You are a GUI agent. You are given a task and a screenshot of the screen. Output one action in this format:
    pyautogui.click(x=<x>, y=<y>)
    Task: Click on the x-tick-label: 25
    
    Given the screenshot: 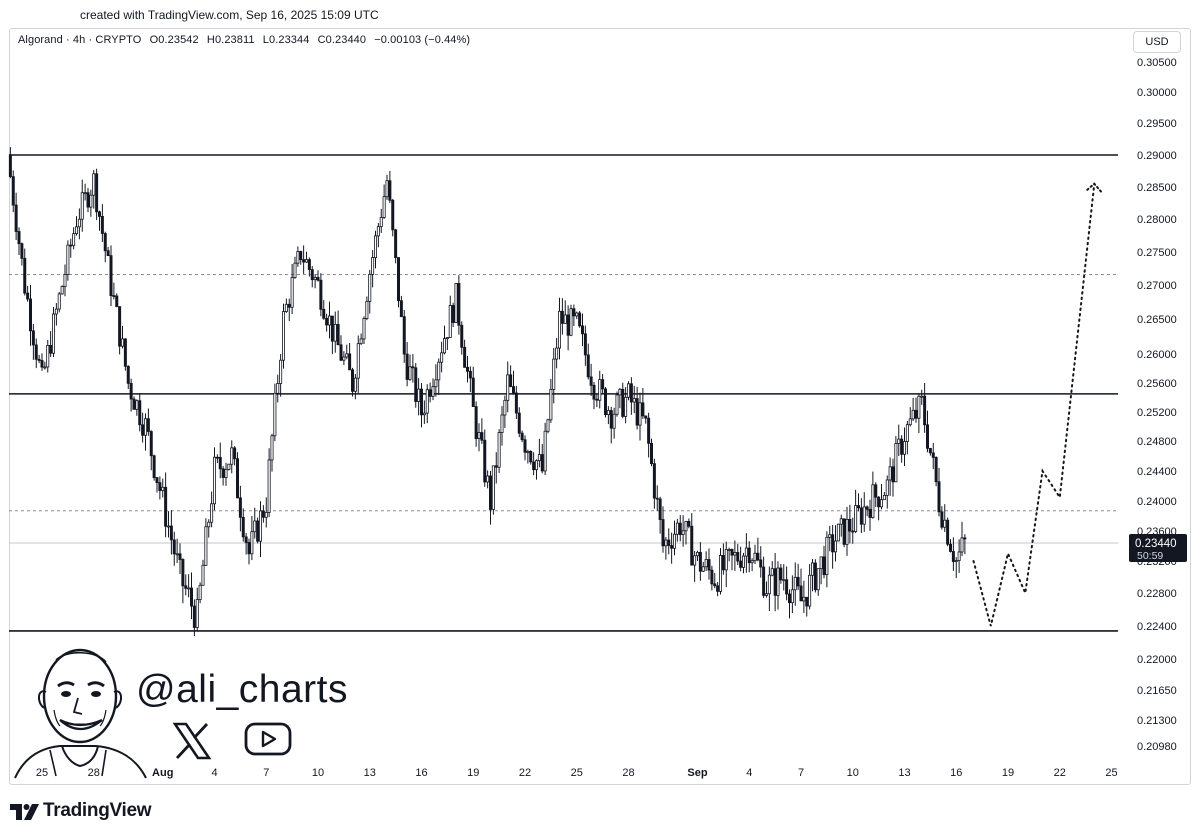 What is the action you would take?
    pyautogui.click(x=42, y=773)
    